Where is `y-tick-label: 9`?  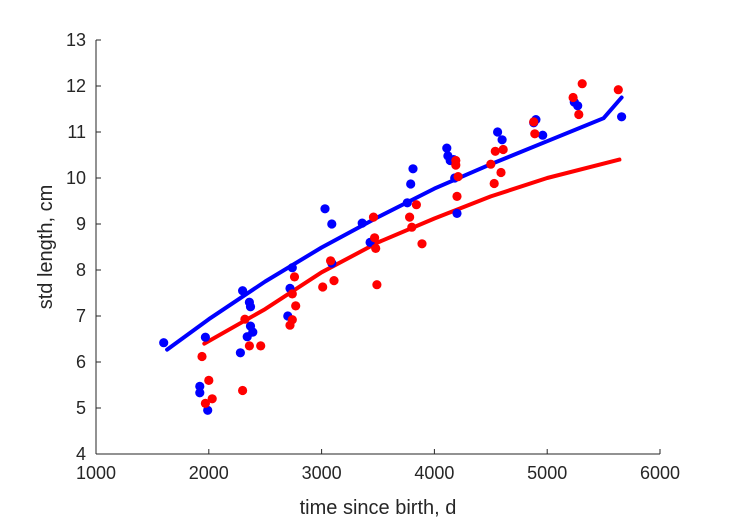 y-tick-label: 9 is located at coordinates (81, 224).